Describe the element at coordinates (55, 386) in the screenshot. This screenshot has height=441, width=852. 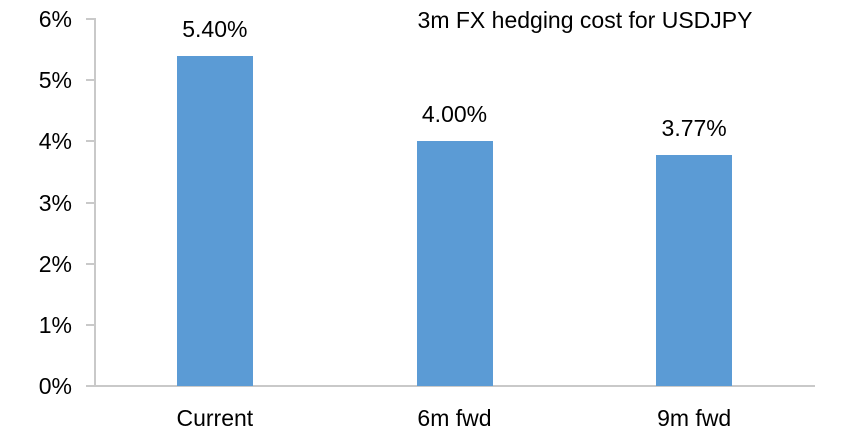
I see `y-axis-label: 0%` at that location.